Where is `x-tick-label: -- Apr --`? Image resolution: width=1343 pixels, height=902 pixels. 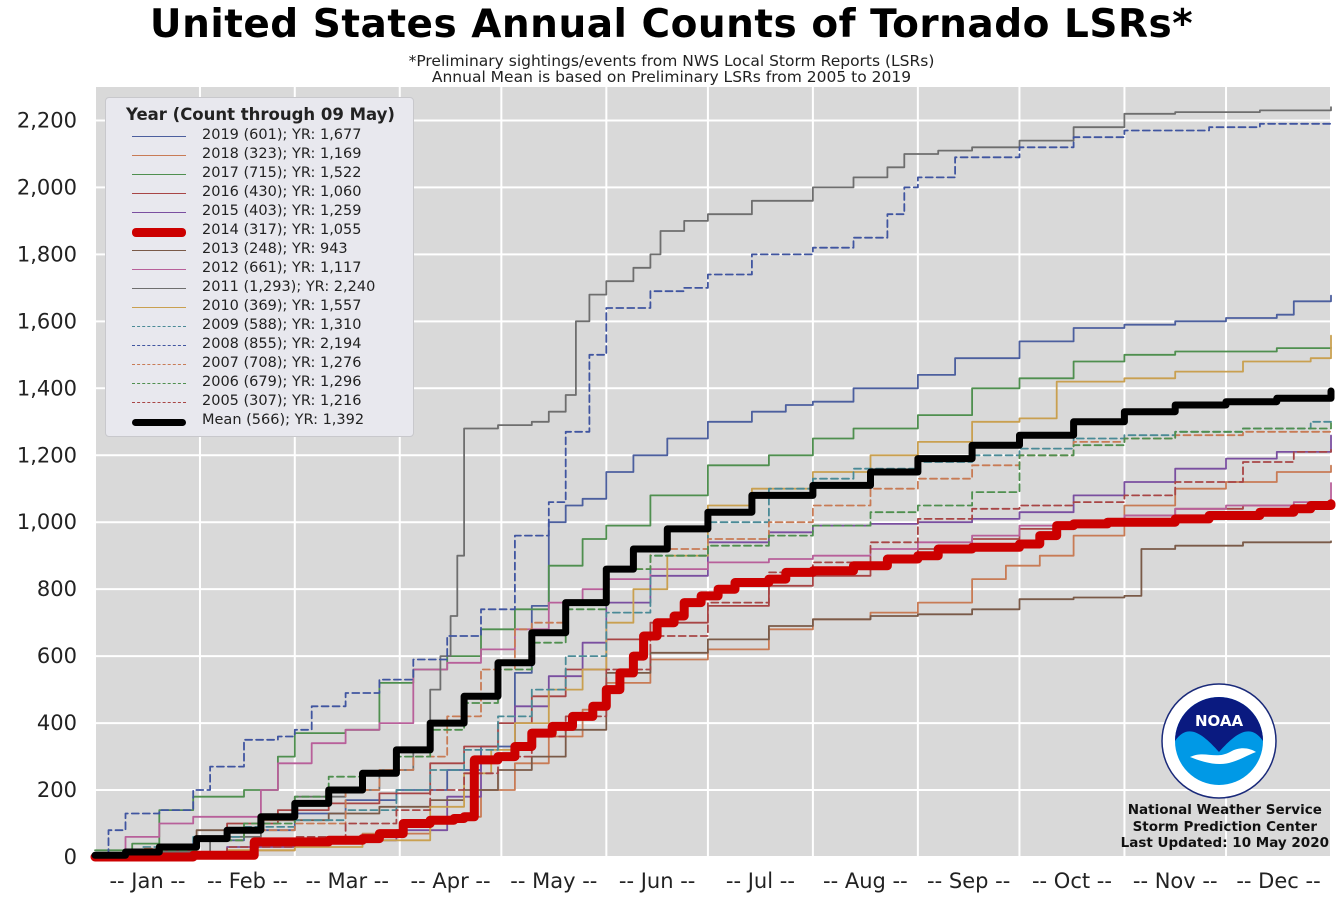 x-tick-label: -- Apr -- is located at coordinates (451, 881).